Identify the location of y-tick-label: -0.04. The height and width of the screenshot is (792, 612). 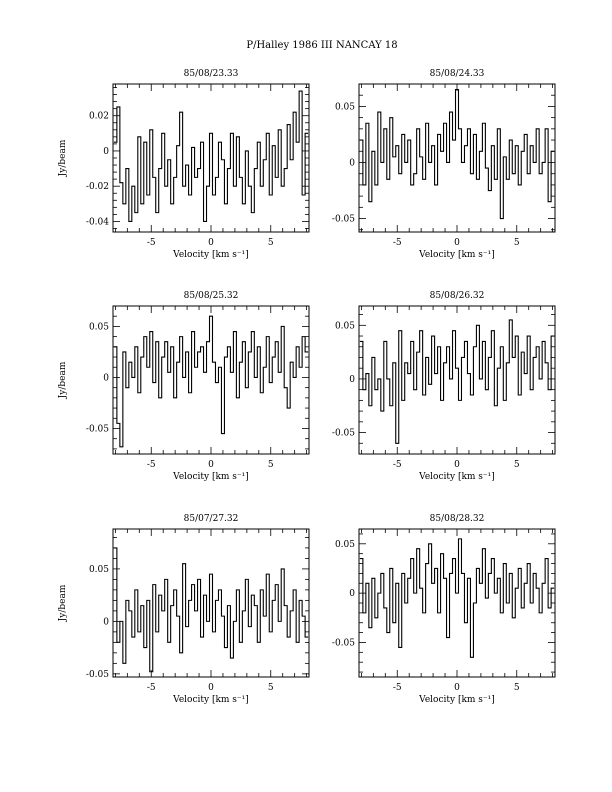
(97, 222).